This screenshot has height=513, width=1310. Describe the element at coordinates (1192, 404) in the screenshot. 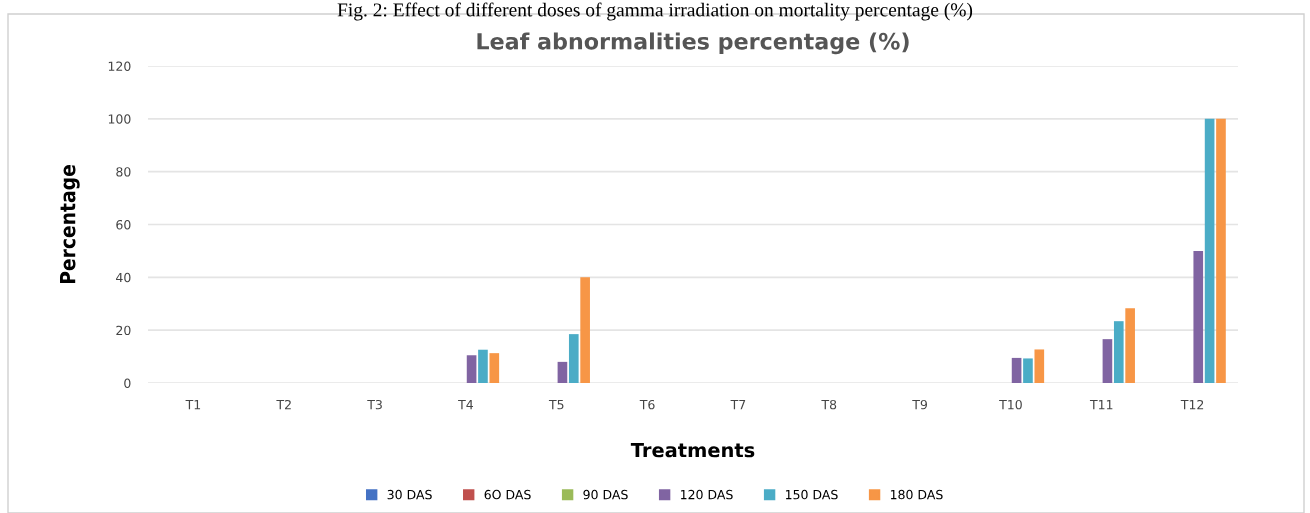

I see `x-tick-label: T12` at that location.